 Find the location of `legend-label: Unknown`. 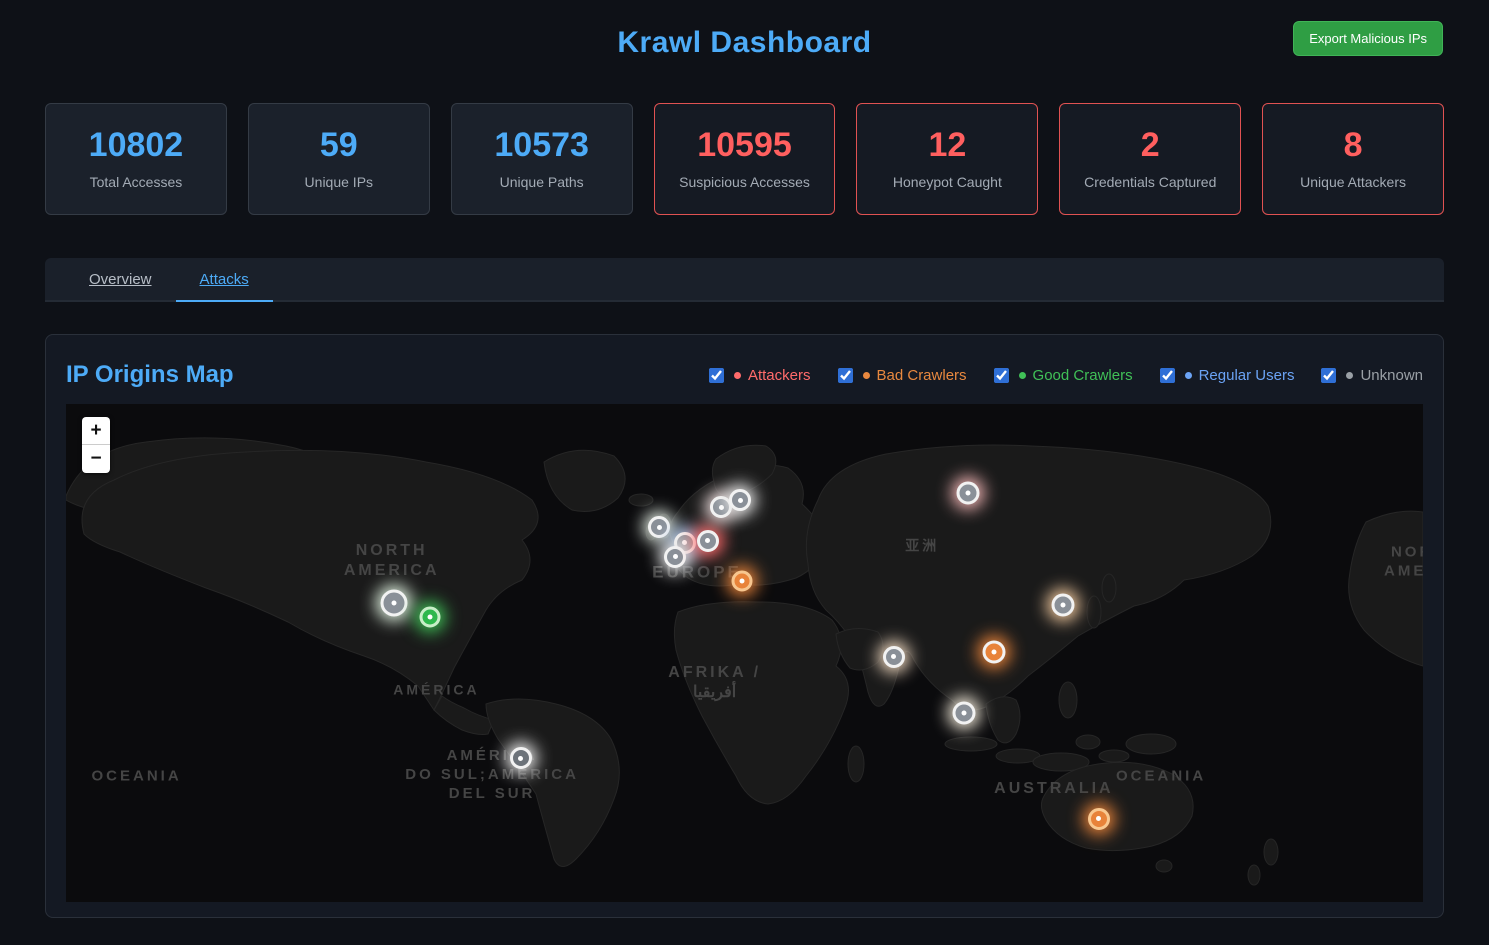

legend-label: Unknown is located at coordinates (1391, 375).